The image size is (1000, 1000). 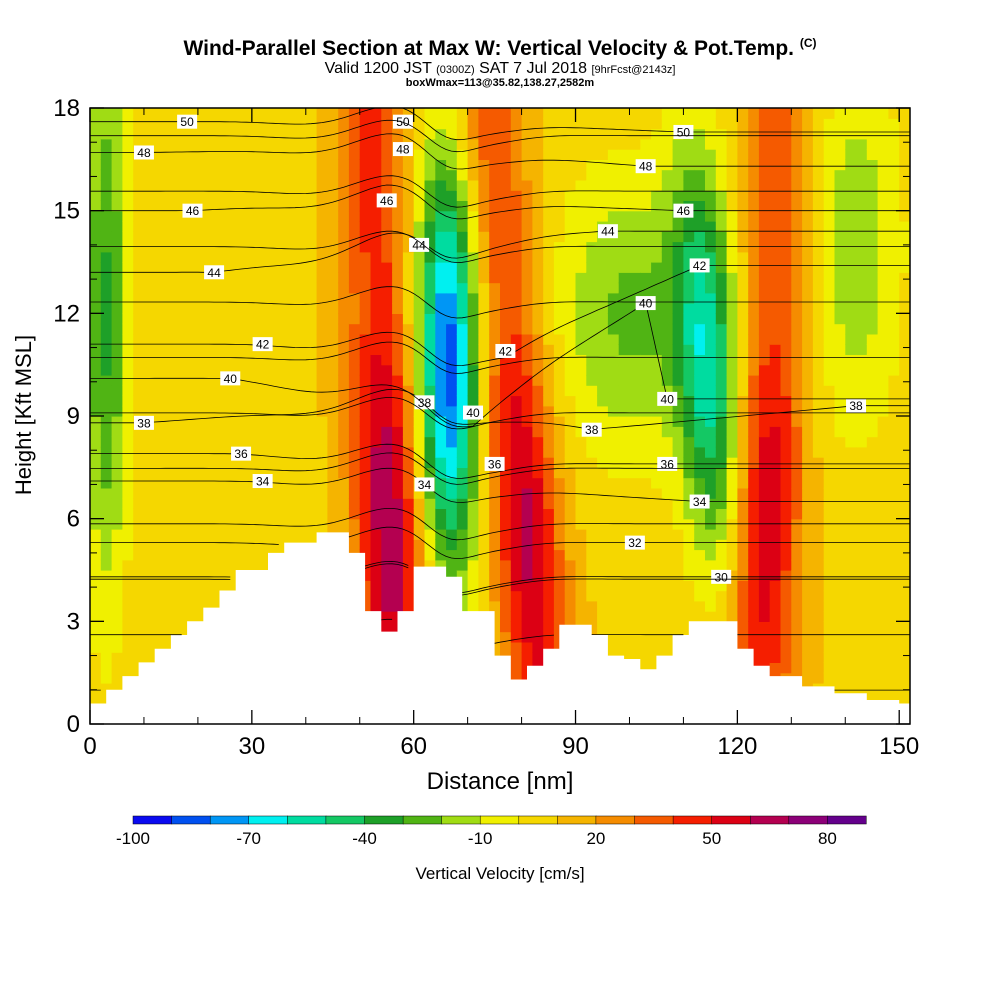 I want to click on theta-label-box, so click(x=419, y=244).